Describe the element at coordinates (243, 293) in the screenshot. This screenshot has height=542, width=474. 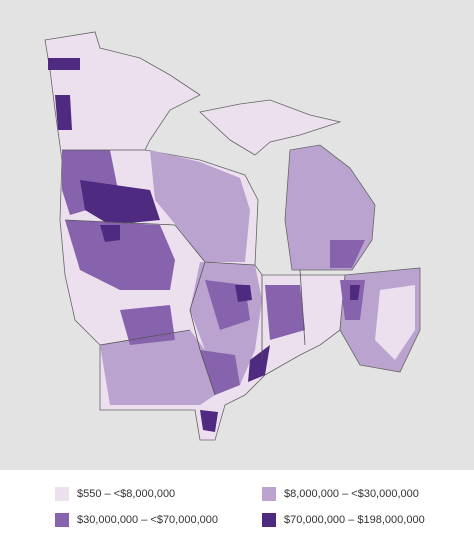
I see `region-il-east` at that location.